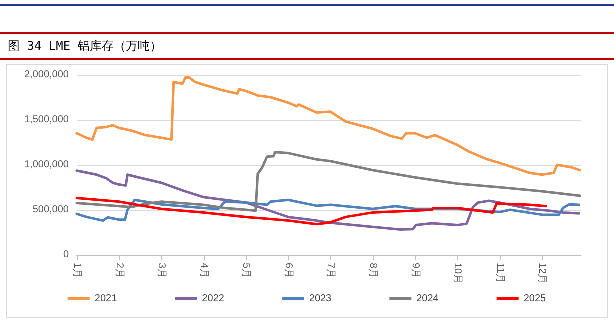  I want to click on y-tick-label: 500,000, so click(51, 210).